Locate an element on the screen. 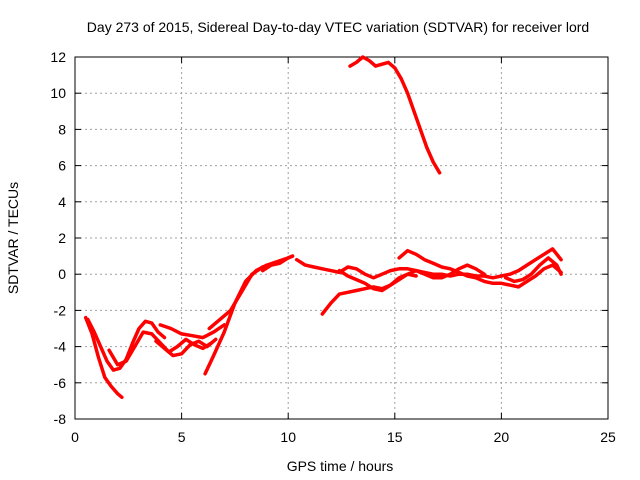  y-tick-label: 10 is located at coordinates (58, 93).